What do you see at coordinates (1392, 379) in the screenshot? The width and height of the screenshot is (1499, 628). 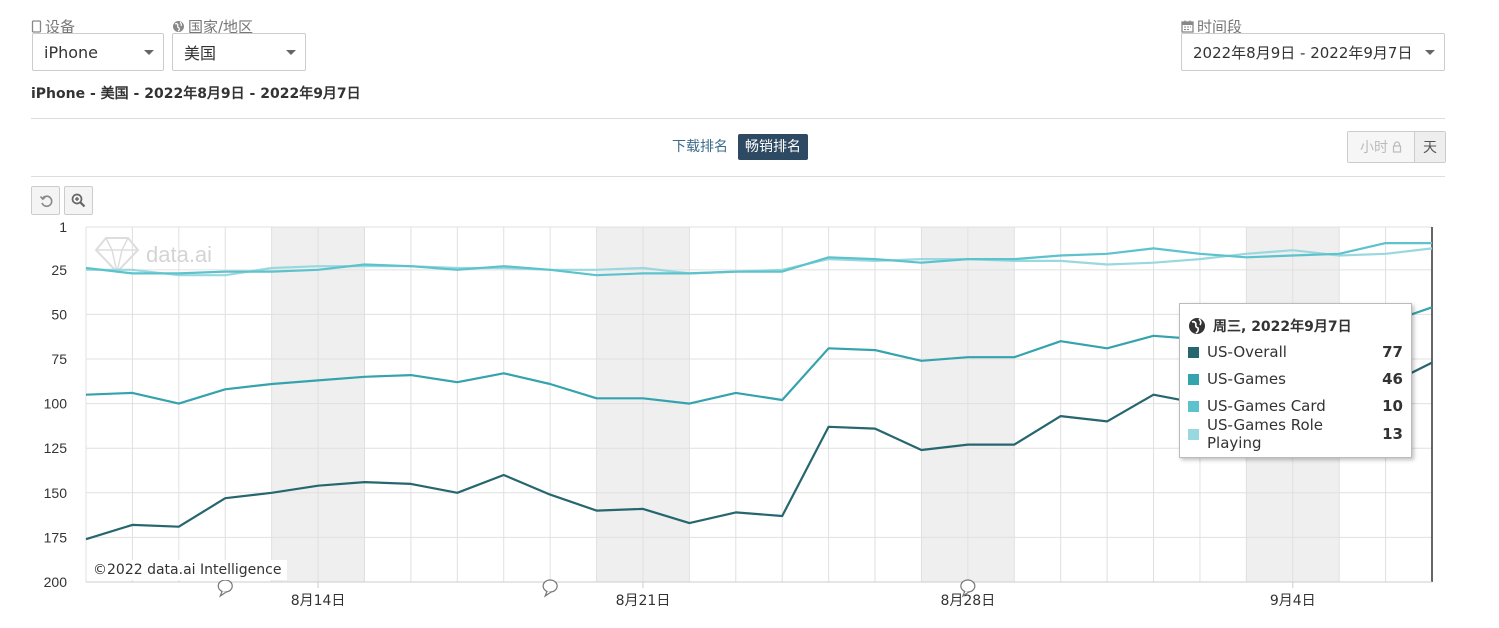 I see `tooltip-series-value: 46` at bounding box center [1392, 379].